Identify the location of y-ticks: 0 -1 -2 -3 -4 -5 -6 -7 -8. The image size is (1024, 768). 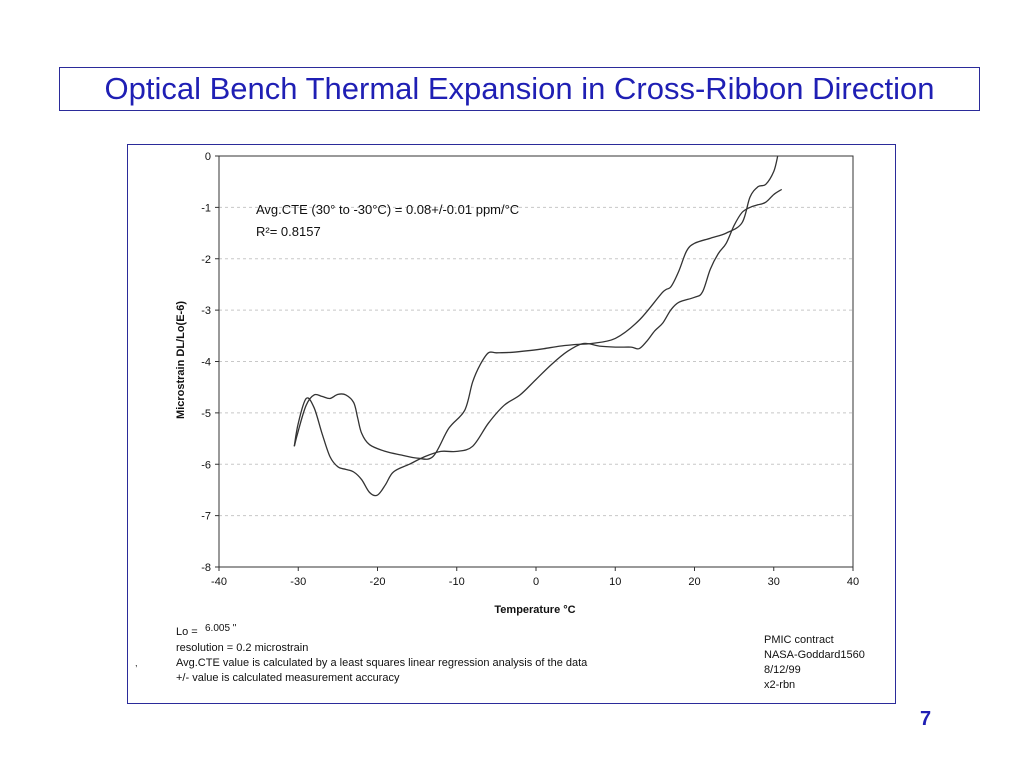
(210, 362).